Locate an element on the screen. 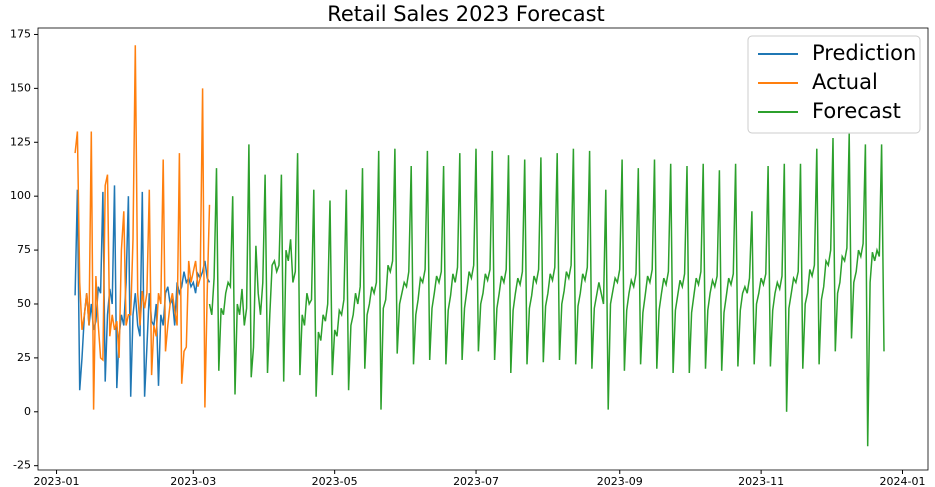 This screenshot has width=935, height=487. x-tick-label: 2023-09 is located at coordinates (620, 481).